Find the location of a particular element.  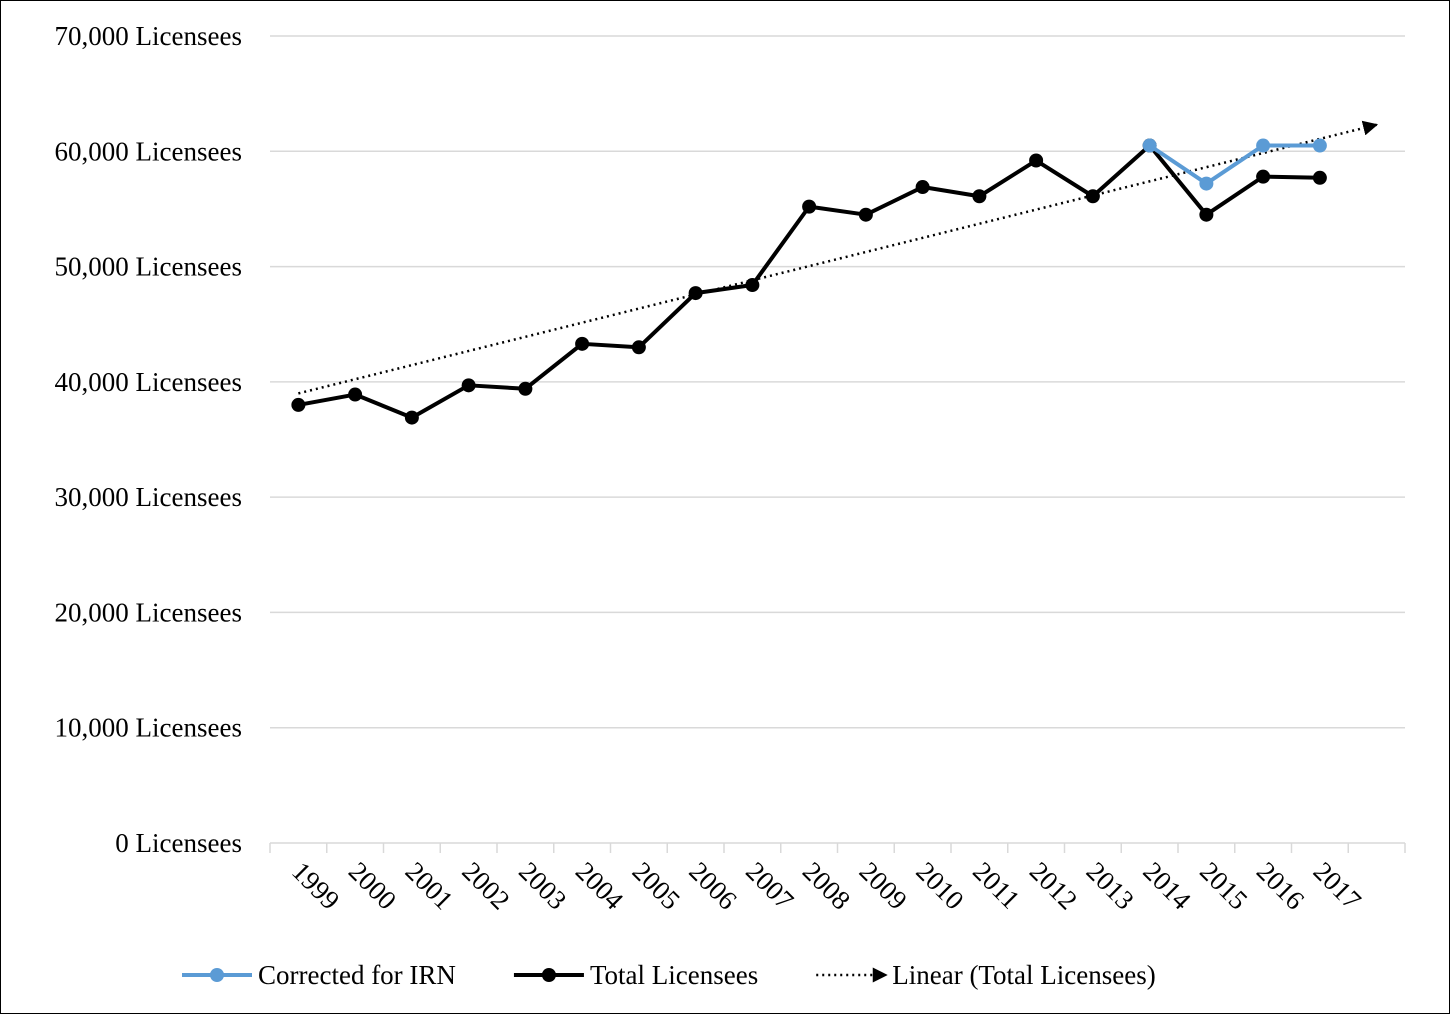

y-tick-label: 30,000 Licensees is located at coordinates (148, 497).